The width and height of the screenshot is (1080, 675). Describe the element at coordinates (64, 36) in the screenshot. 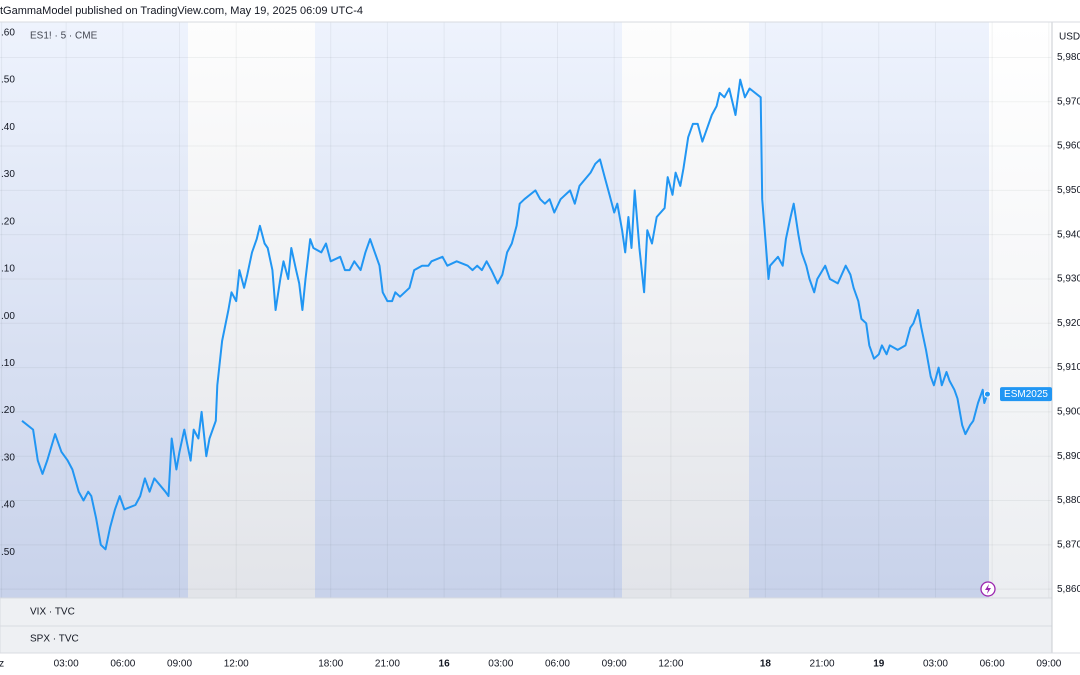

I see `symbol-legend: ES1! · 5 · CME` at that location.